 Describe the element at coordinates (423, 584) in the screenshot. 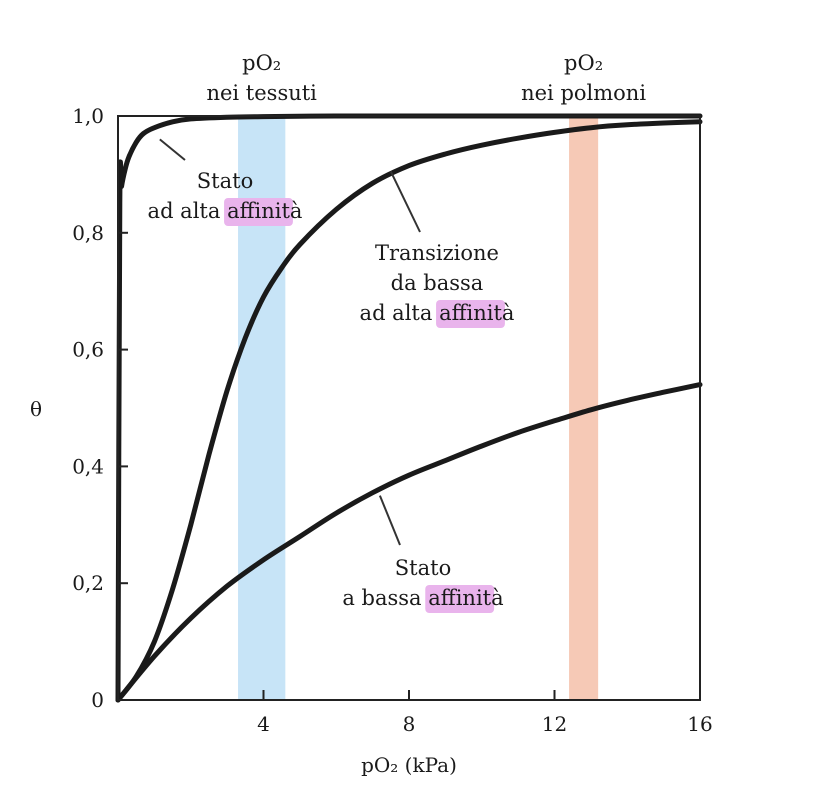

I see `annotation-2: Stato a bassa affinità` at that location.